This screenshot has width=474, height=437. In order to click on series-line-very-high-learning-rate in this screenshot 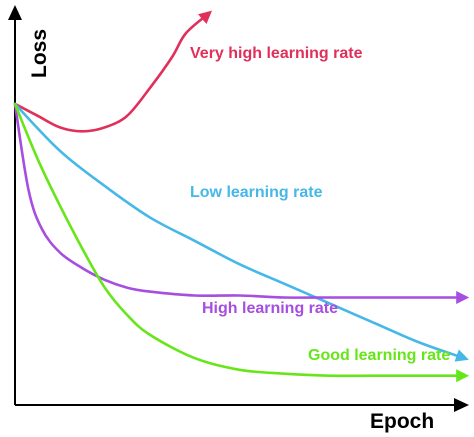, I will do `click(113, 71)`.